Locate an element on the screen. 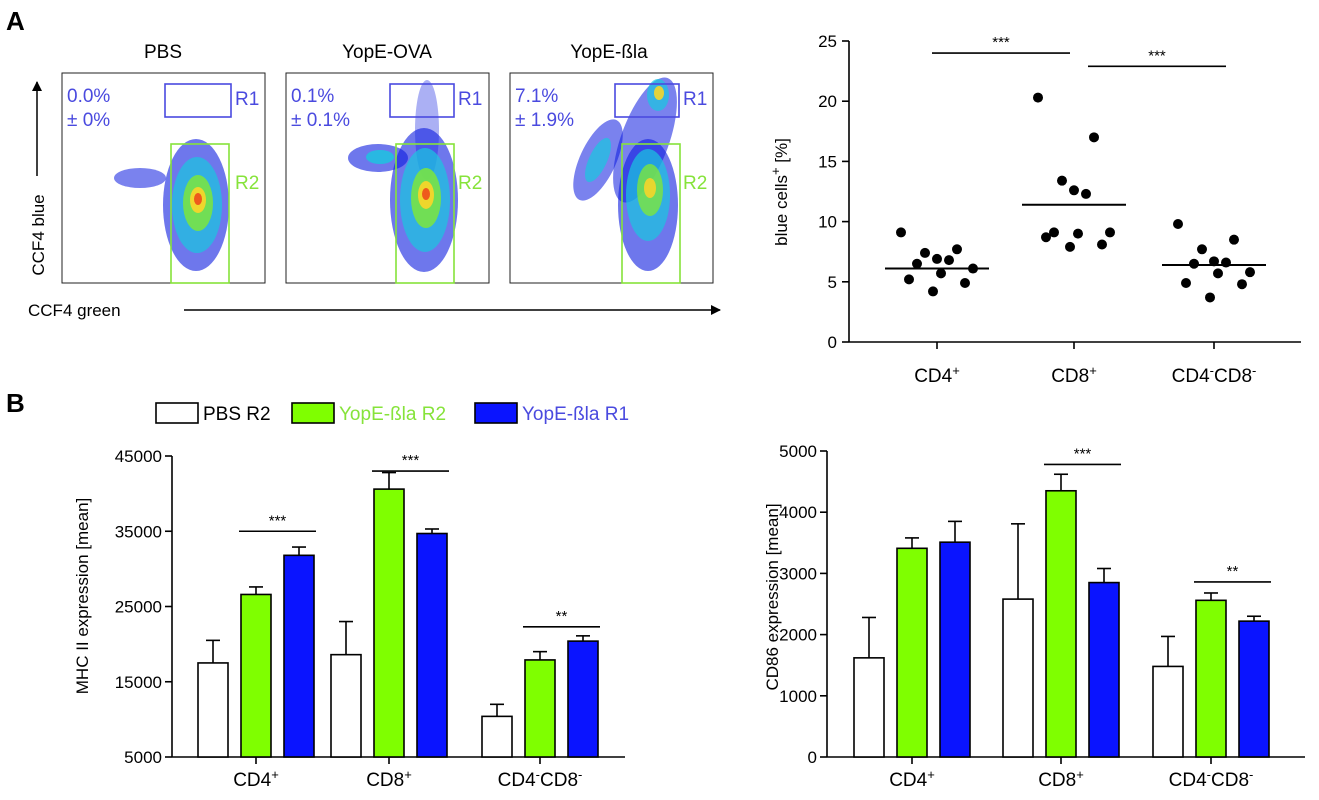 This screenshot has height=800, width=1319. y-axis-label-main: blue cells is located at coordinates (781, 210).